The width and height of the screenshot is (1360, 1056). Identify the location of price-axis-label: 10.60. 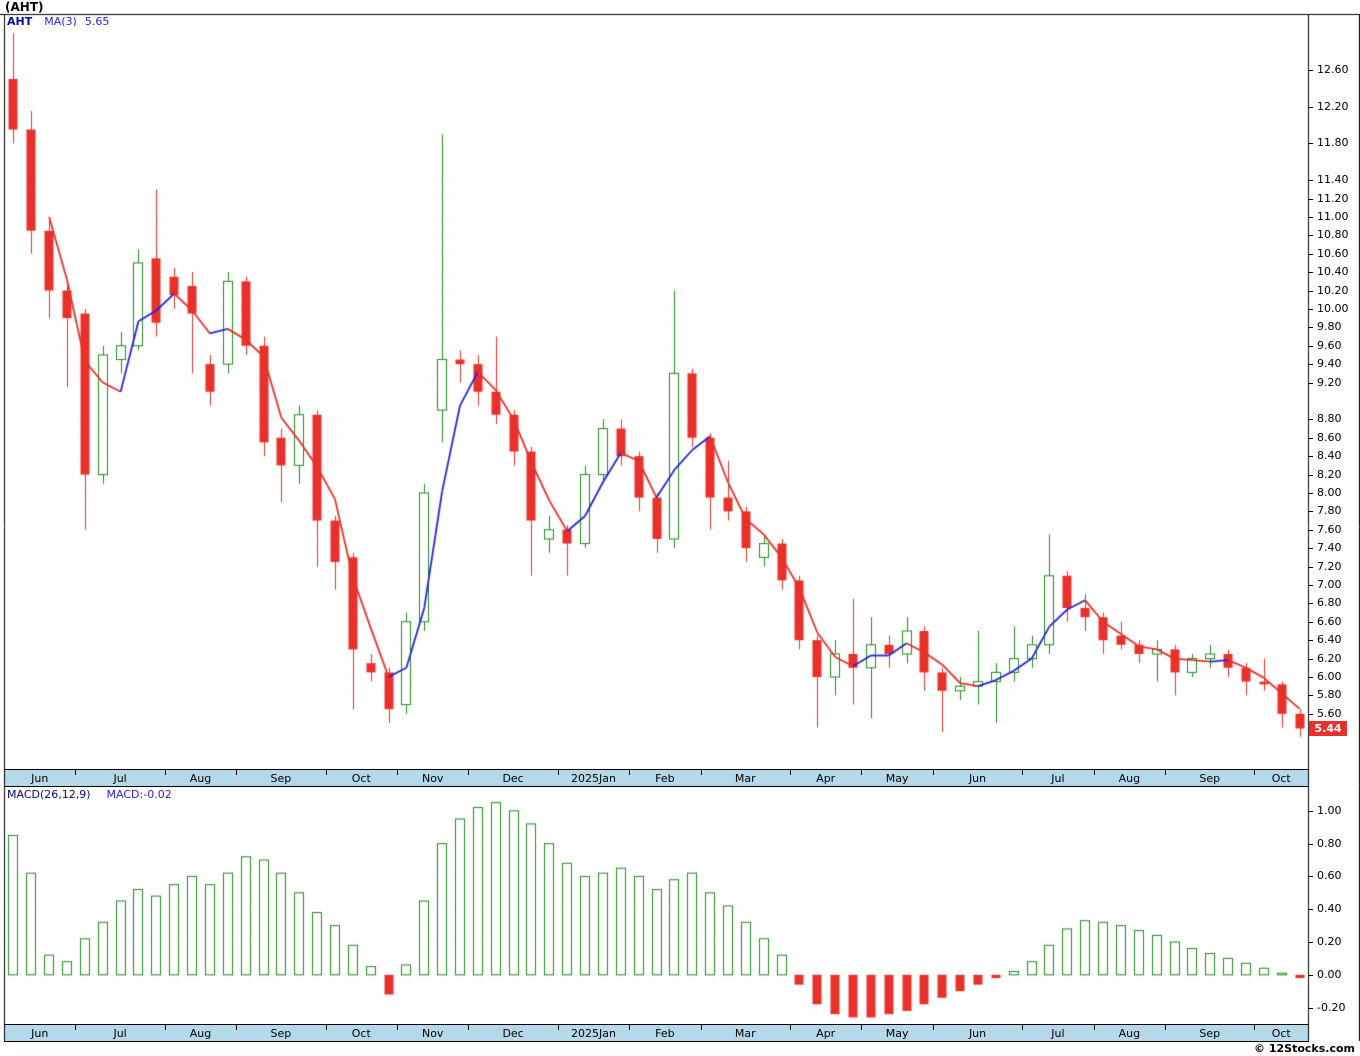
(1333, 253).